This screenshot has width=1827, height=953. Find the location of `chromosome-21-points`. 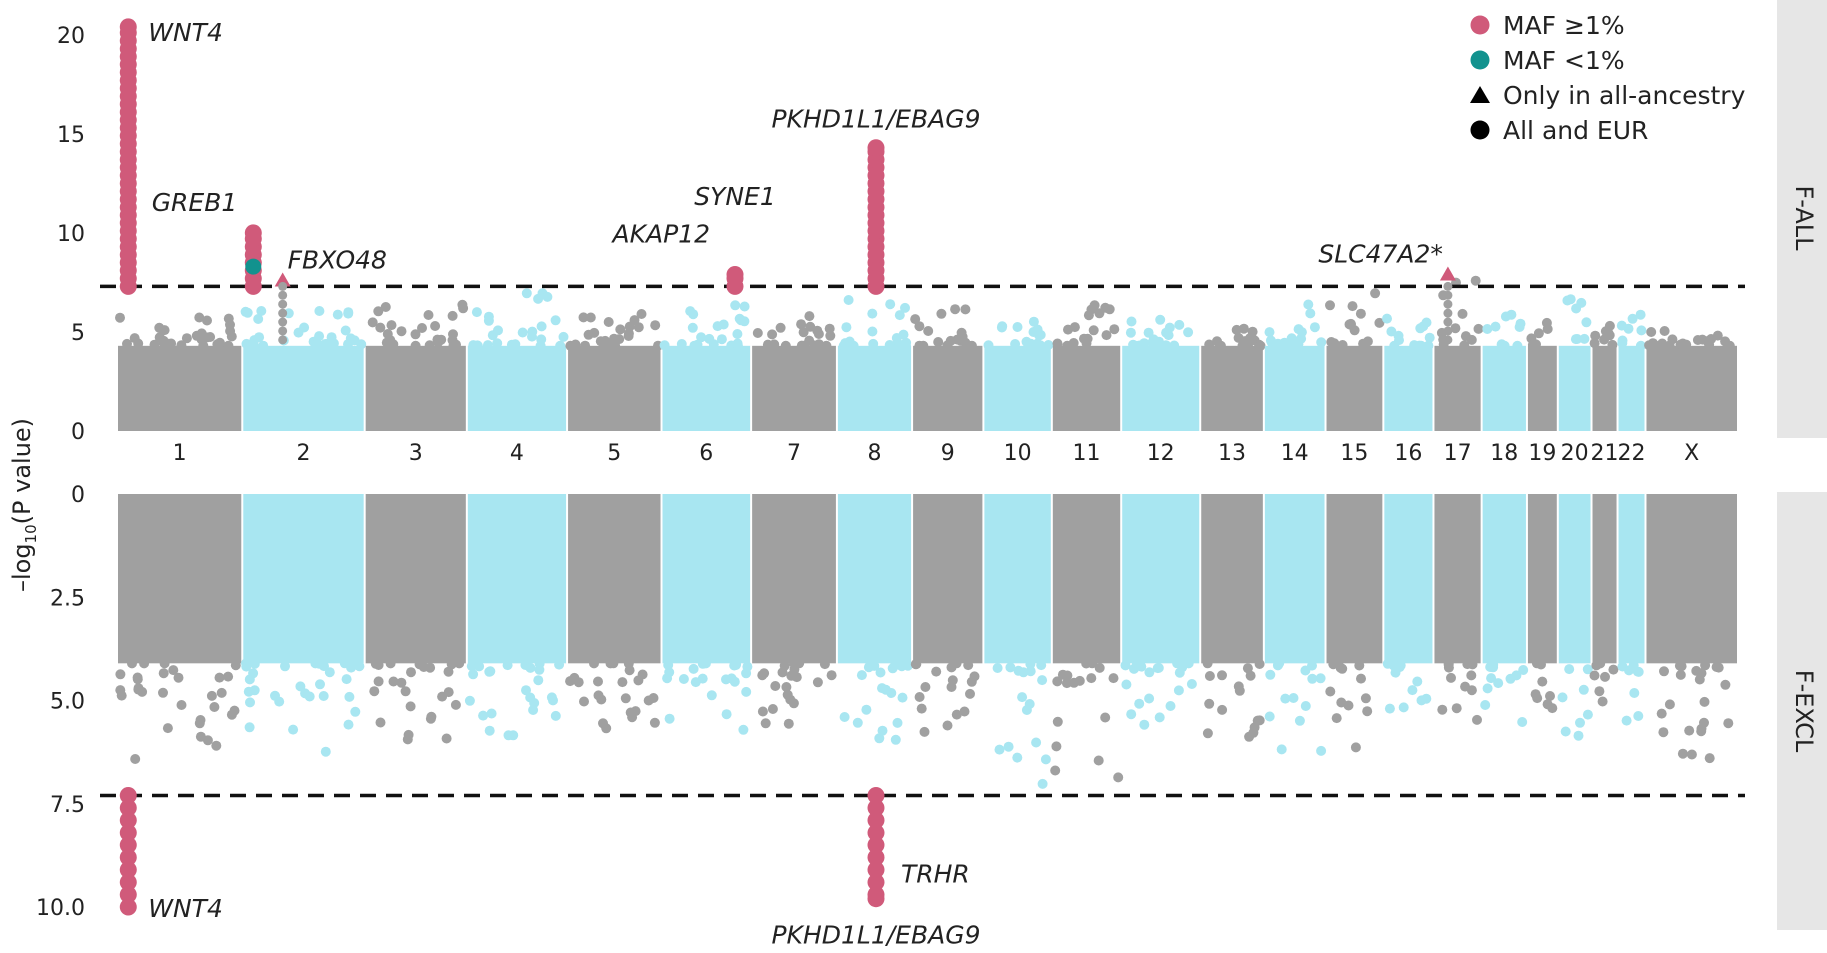

chromosome-21-points is located at coordinates (1603, 375).